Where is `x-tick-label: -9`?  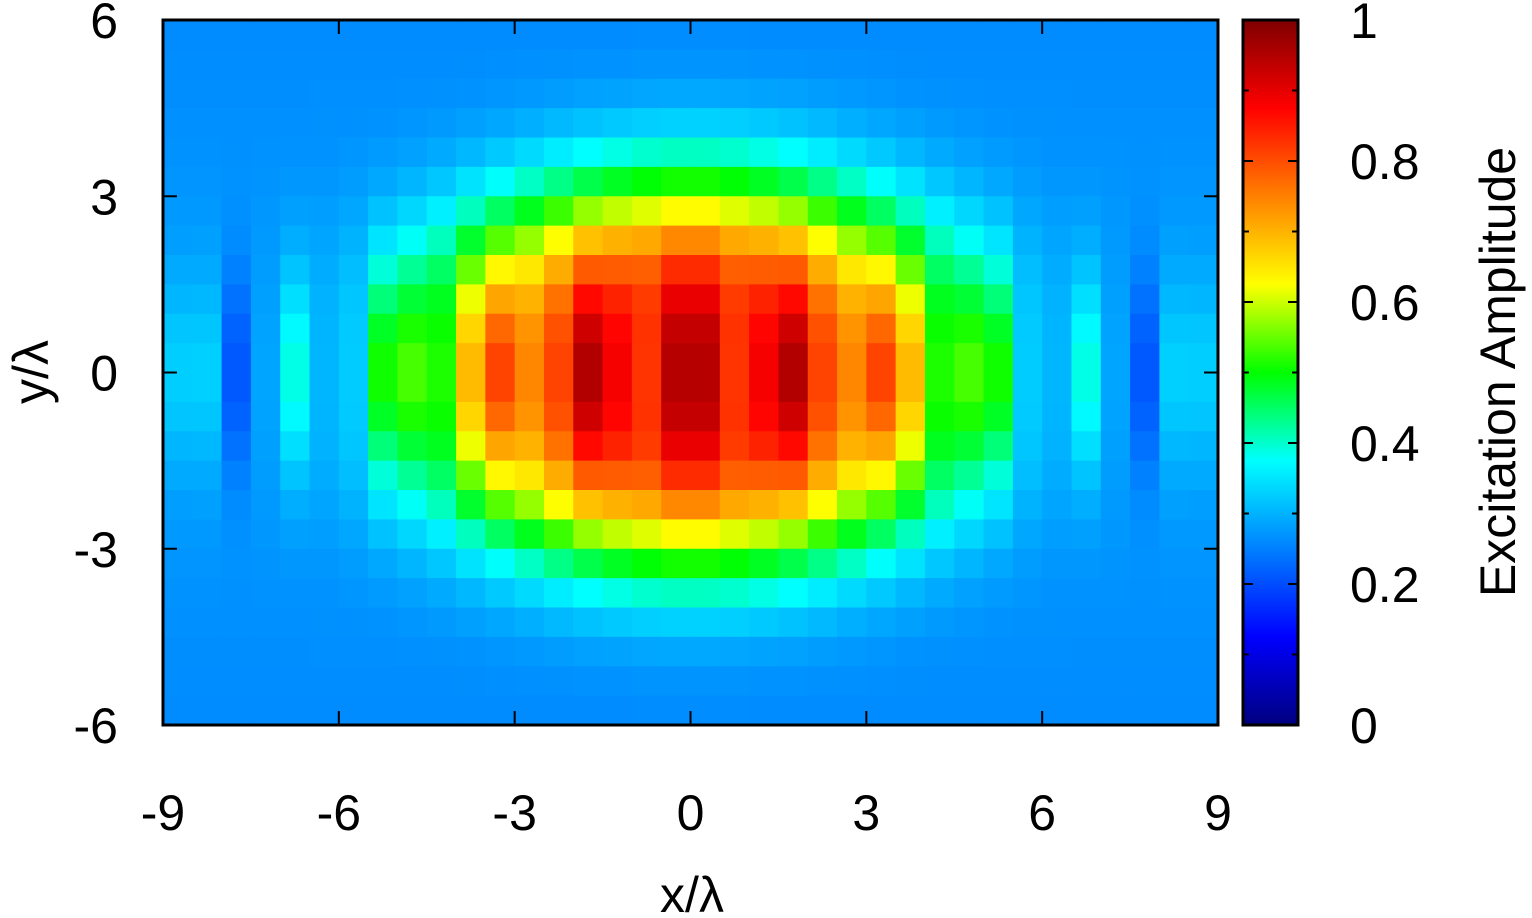
x-tick-label: -9 is located at coordinates (163, 813).